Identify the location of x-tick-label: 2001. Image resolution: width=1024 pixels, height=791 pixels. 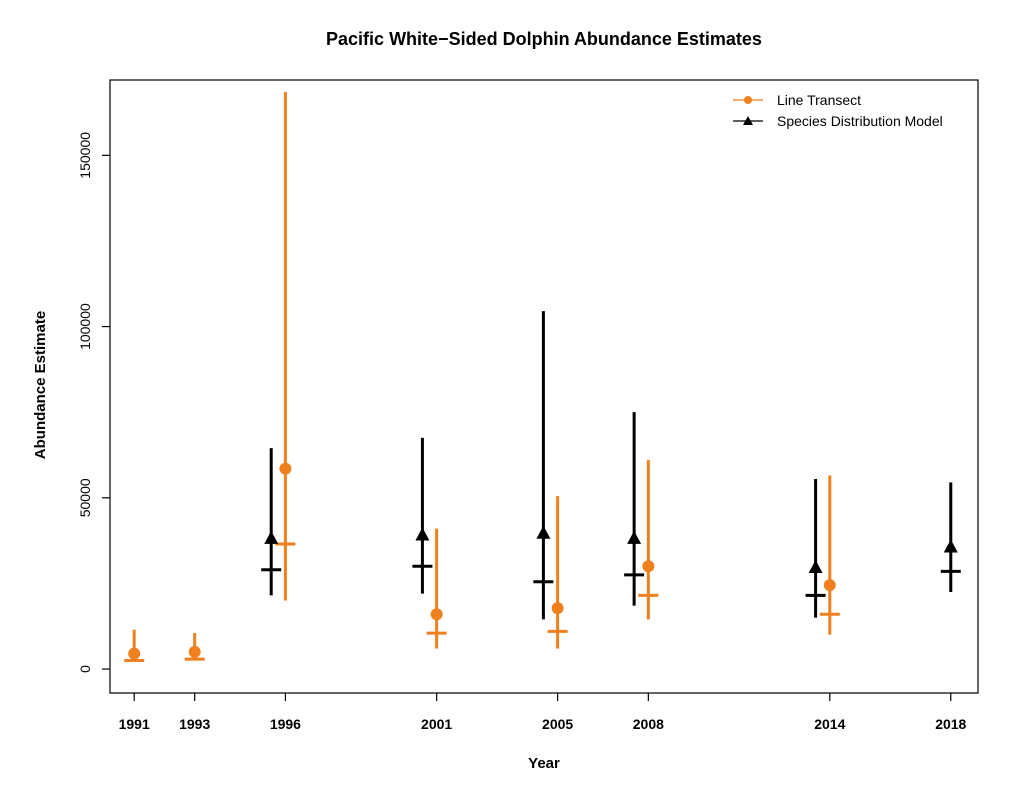
(436, 724).